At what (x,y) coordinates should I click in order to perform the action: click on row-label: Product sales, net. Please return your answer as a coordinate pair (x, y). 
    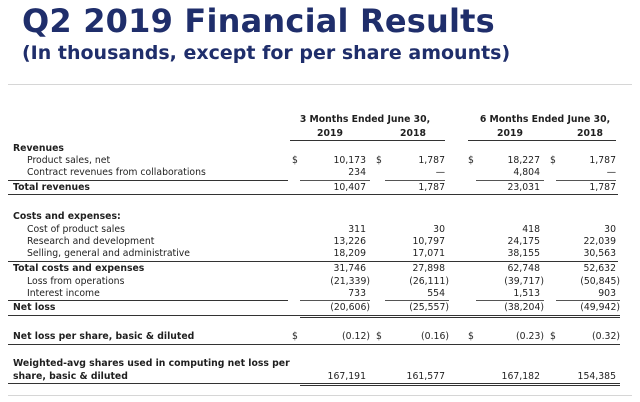
    Looking at the image, I should click on (69, 160).